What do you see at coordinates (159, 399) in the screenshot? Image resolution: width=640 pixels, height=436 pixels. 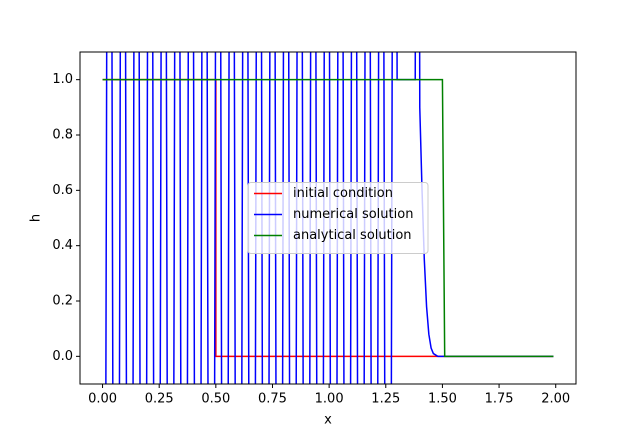 I see `x-tick-label: 0.25` at bounding box center [159, 399].